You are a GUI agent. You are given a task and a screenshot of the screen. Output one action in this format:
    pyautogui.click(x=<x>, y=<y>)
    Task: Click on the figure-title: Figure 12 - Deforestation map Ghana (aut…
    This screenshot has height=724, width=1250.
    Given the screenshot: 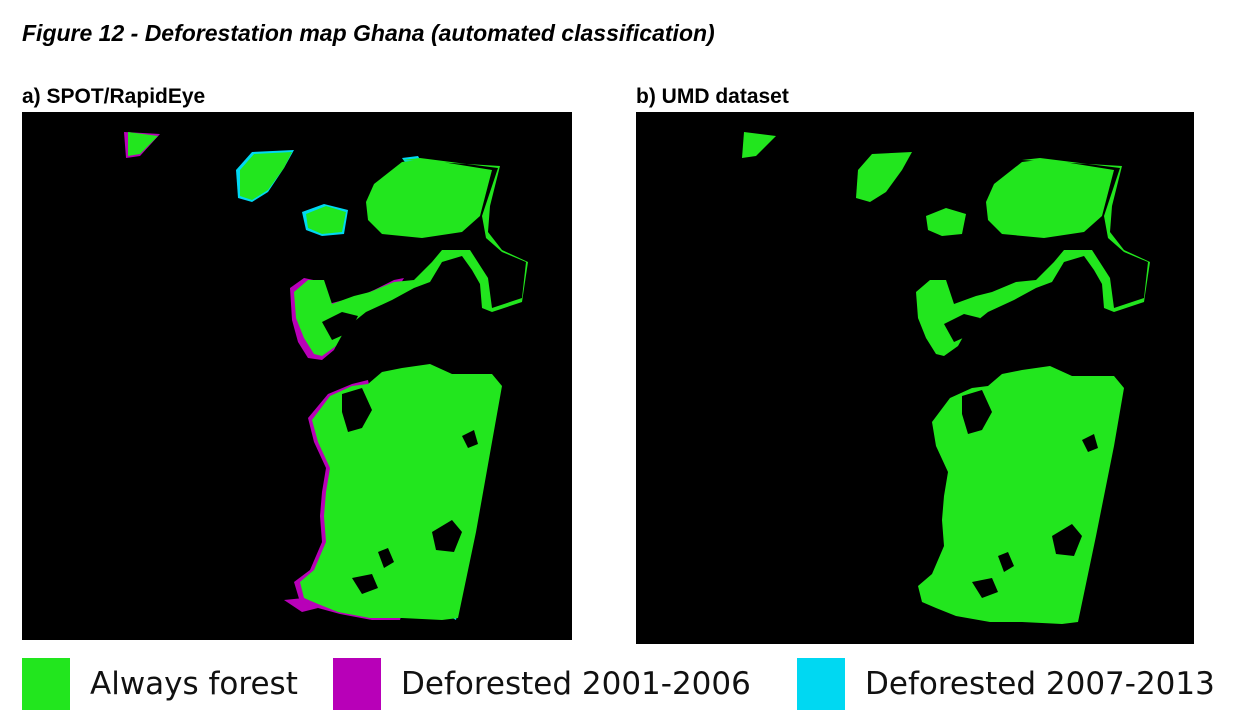 What is the action you would take?
    pyautogui.click(x=368, y=33)
    